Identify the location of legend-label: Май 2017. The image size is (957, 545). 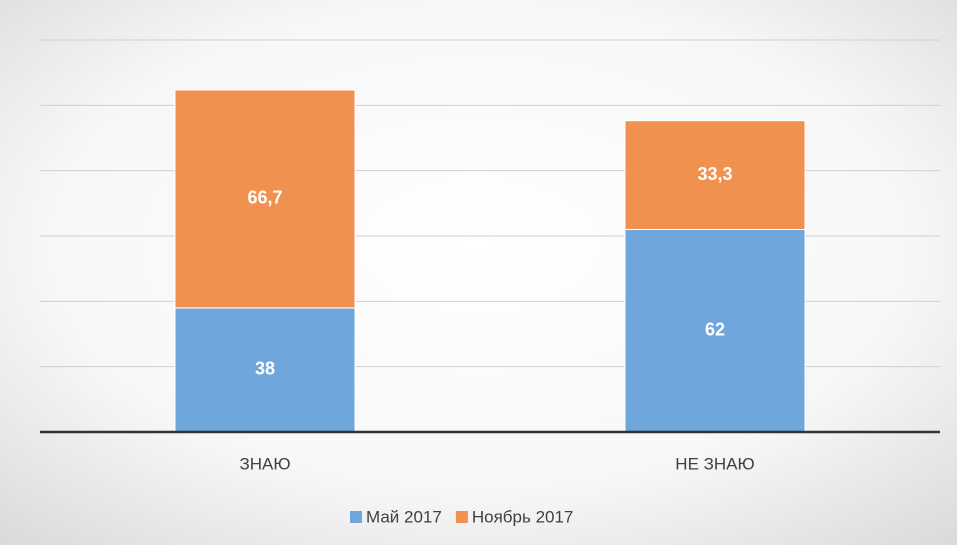
(404, 516).